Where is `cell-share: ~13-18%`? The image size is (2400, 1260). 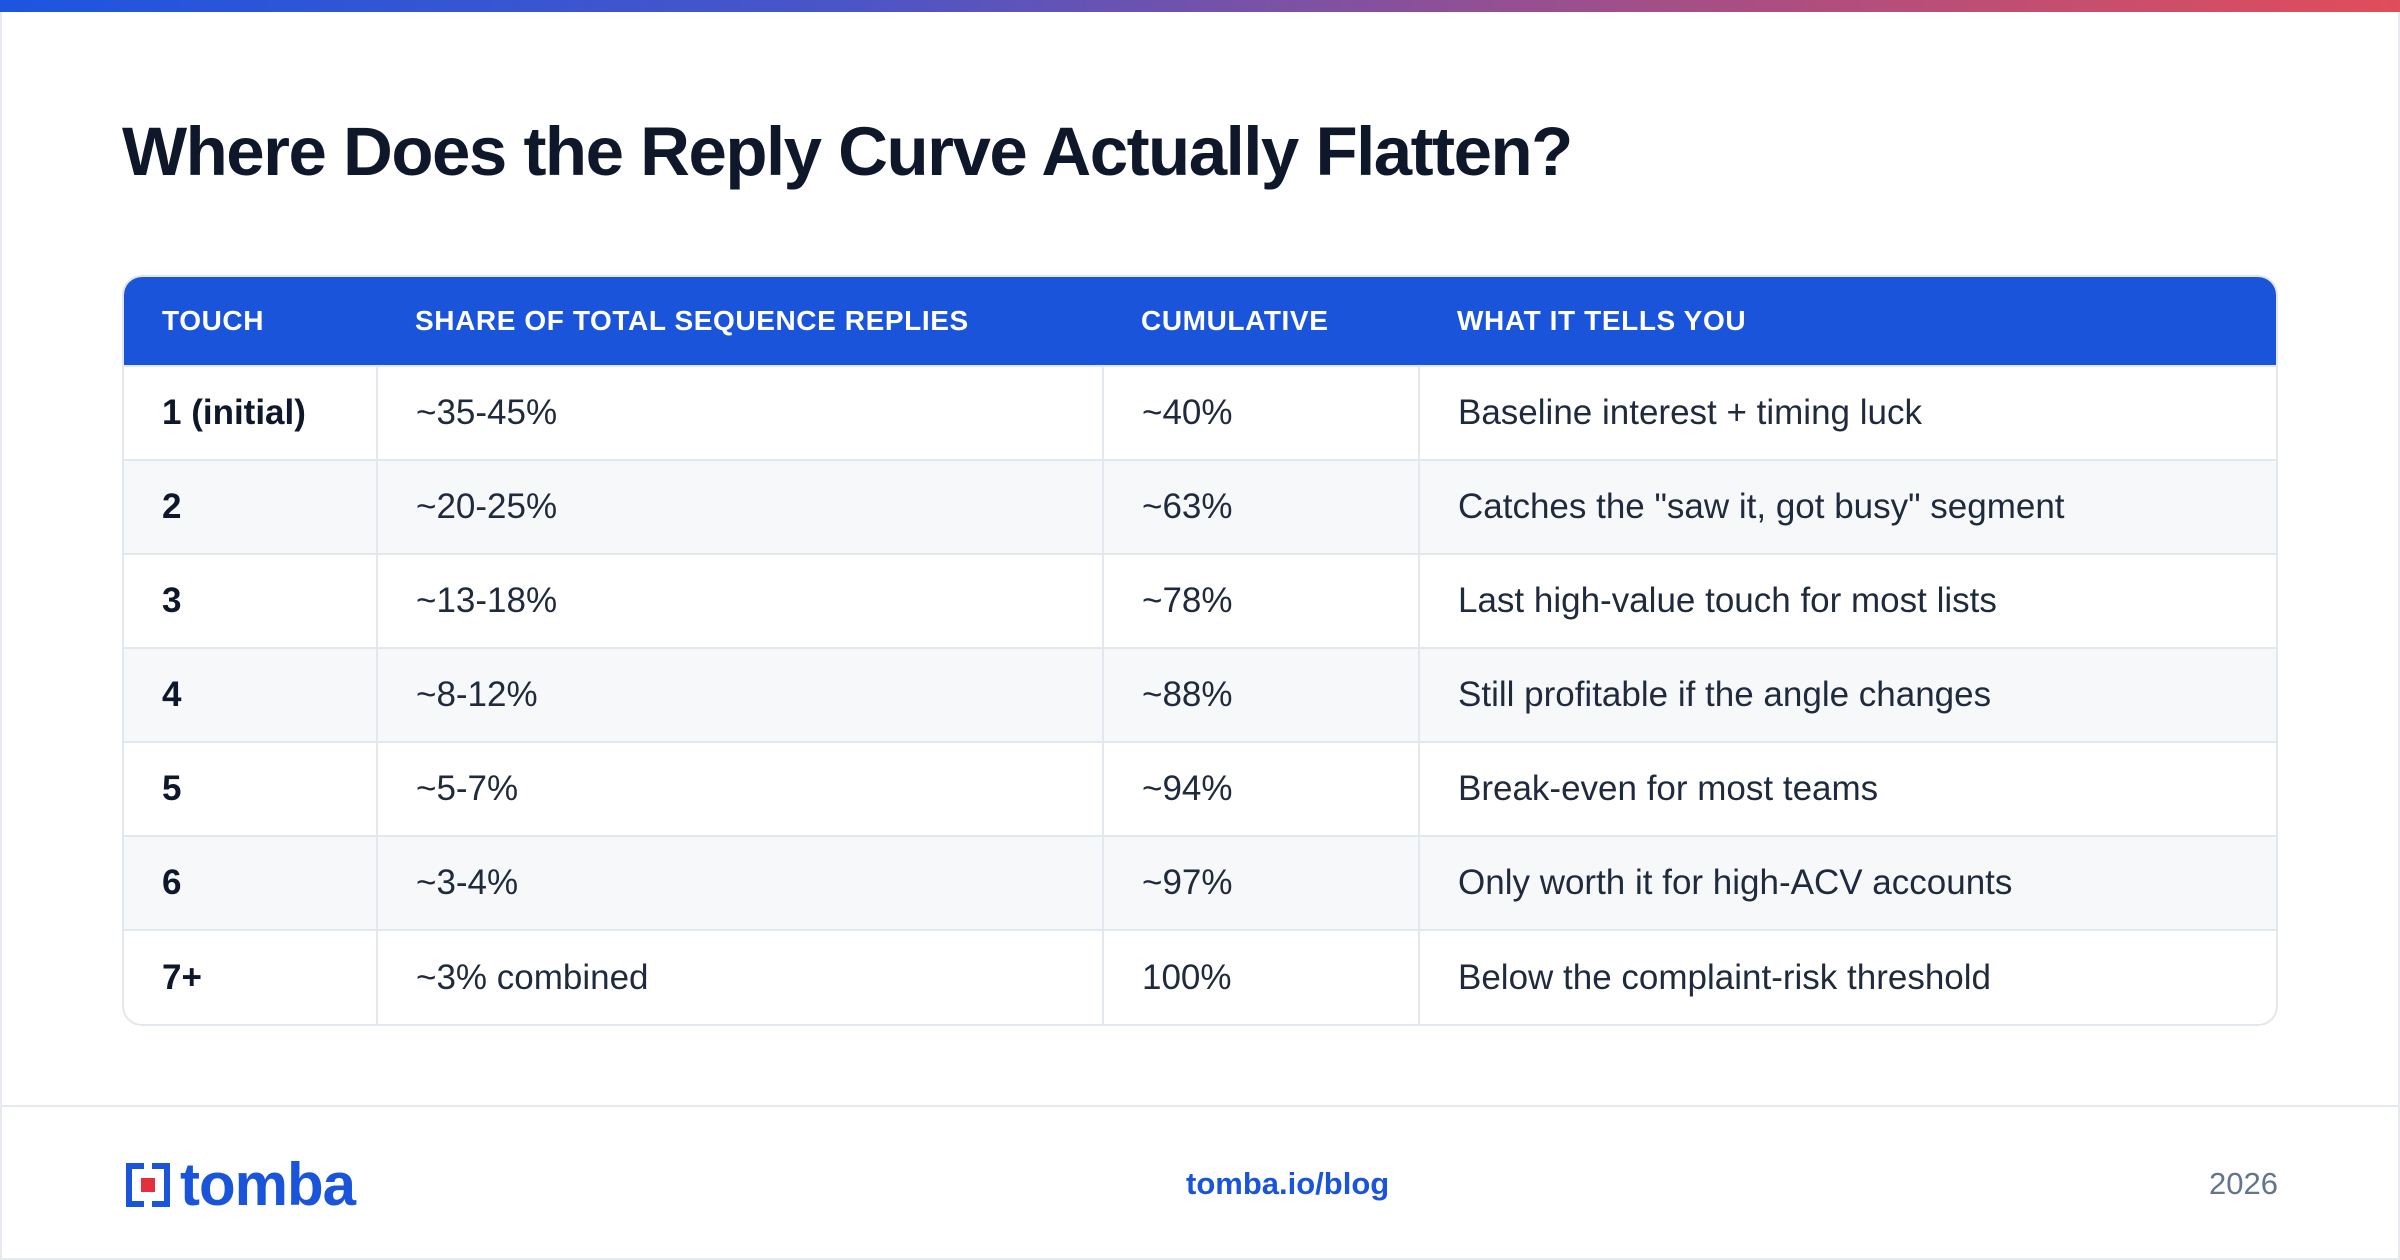
cell-share: ~13-18% is located at coordinates (739, 601).